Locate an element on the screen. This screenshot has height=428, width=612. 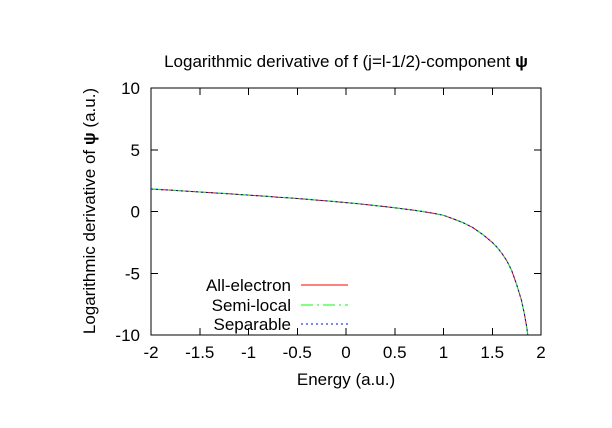
legend-label: Semi-local is located at coordinates (251, 305).